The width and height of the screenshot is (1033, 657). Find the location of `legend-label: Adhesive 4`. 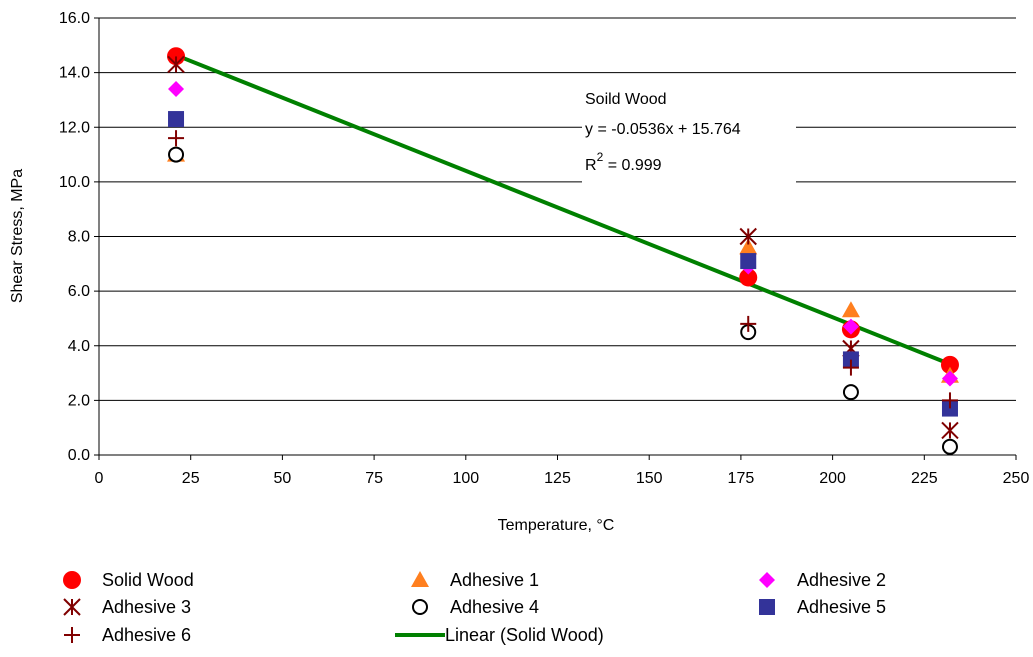

legend-label: Adhesive 4 is located at coordinates (494, 607).